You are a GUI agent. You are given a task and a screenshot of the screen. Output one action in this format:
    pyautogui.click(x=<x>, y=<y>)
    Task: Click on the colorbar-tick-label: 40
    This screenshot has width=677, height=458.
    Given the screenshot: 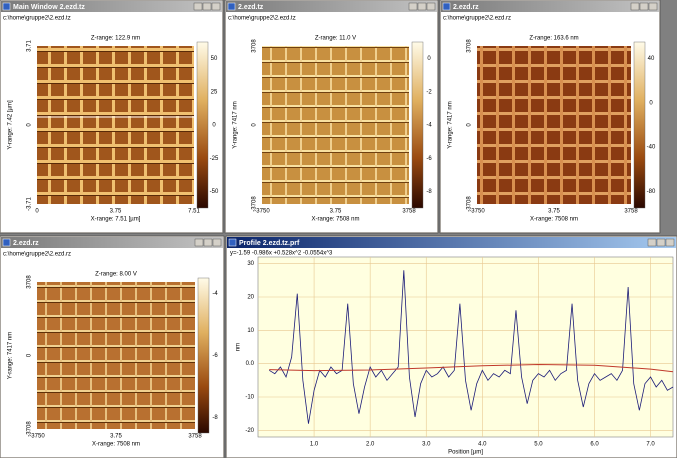 What is the action you would take?
    pyautogui.click(x=651, y=59)
    